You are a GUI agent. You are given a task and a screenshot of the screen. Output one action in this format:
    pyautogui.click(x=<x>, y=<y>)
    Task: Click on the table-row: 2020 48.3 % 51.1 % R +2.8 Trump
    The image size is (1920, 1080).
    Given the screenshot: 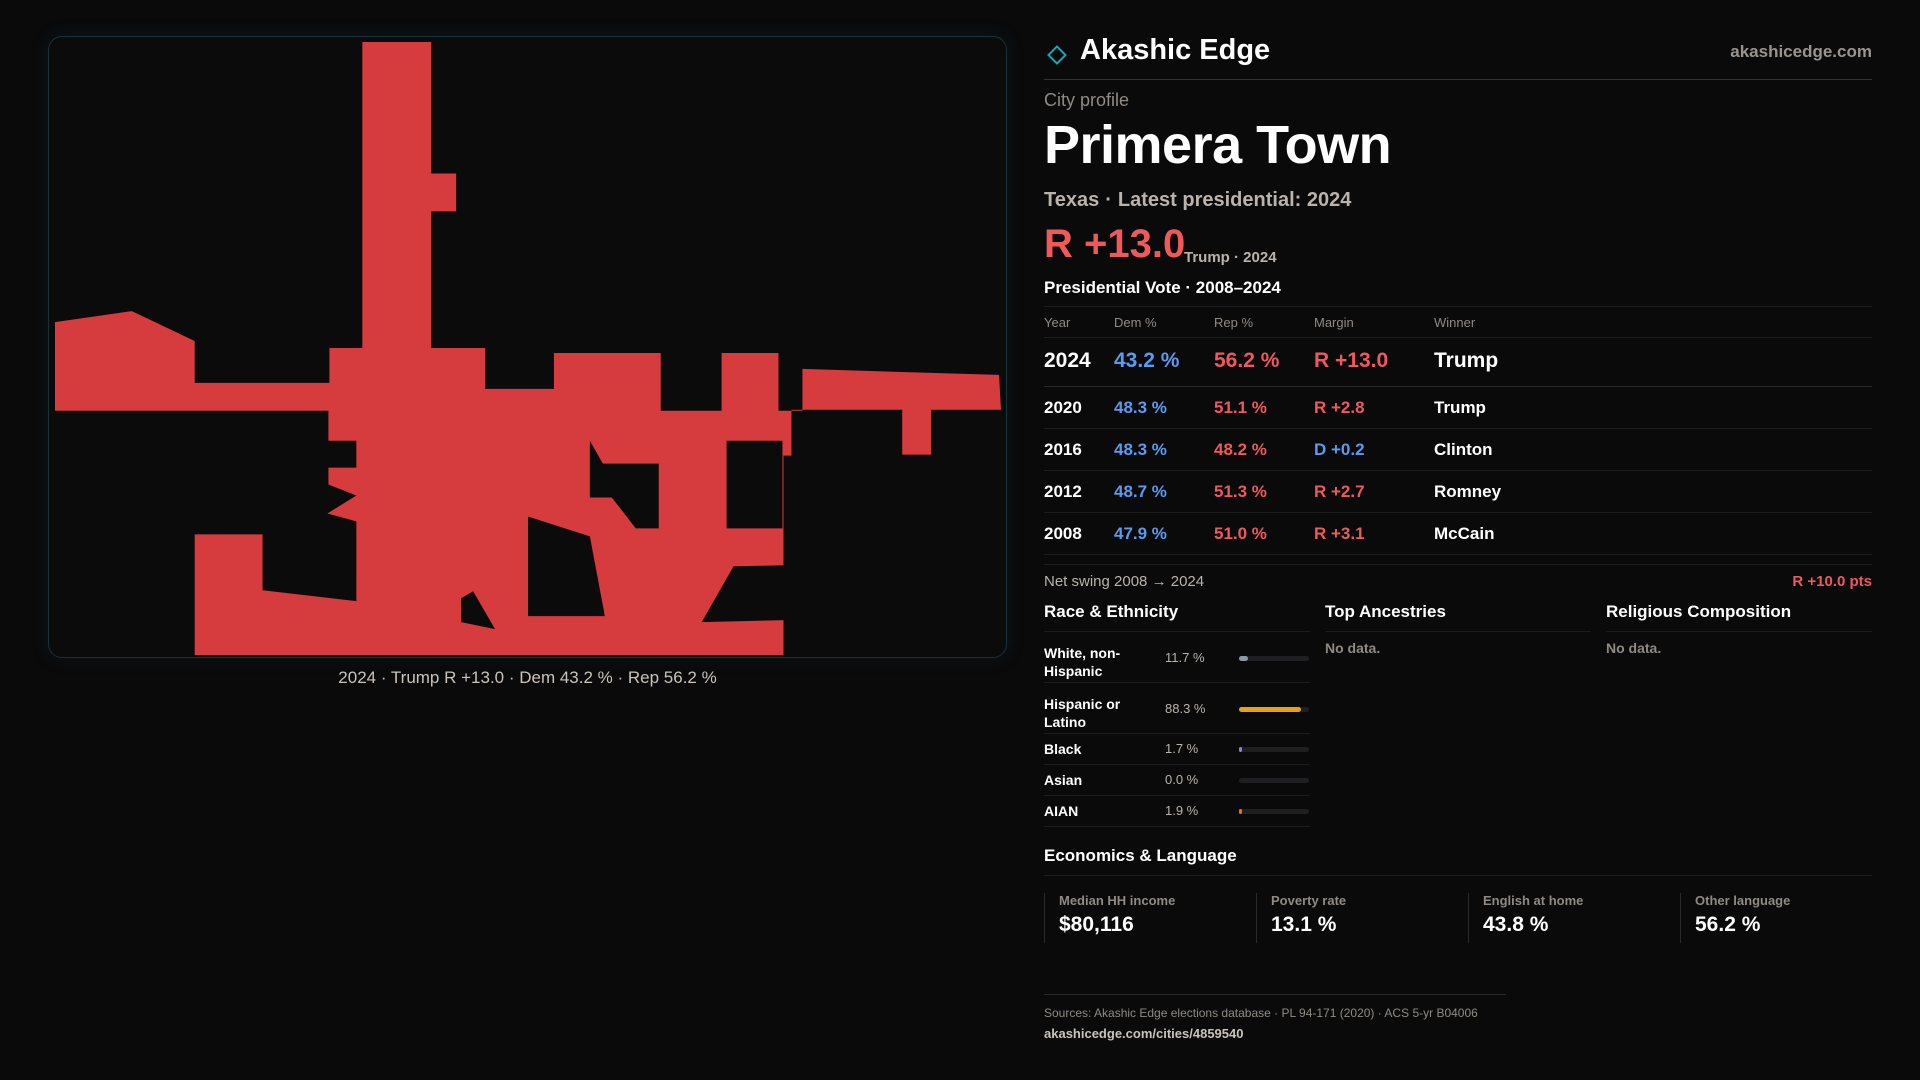 What is the action you would take?
    pyautogui.click(x=1458, y=408)
    